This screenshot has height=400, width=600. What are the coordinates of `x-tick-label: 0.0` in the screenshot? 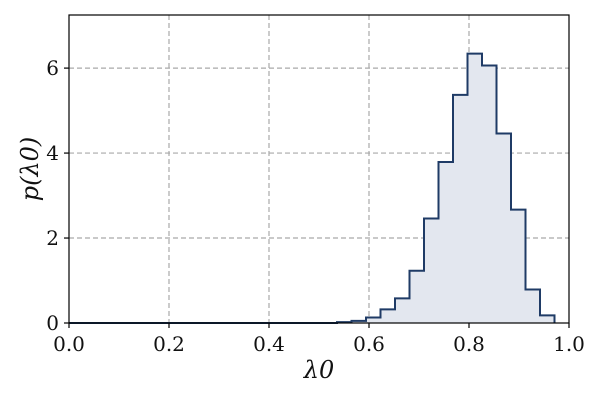 It's located at (69, 344).